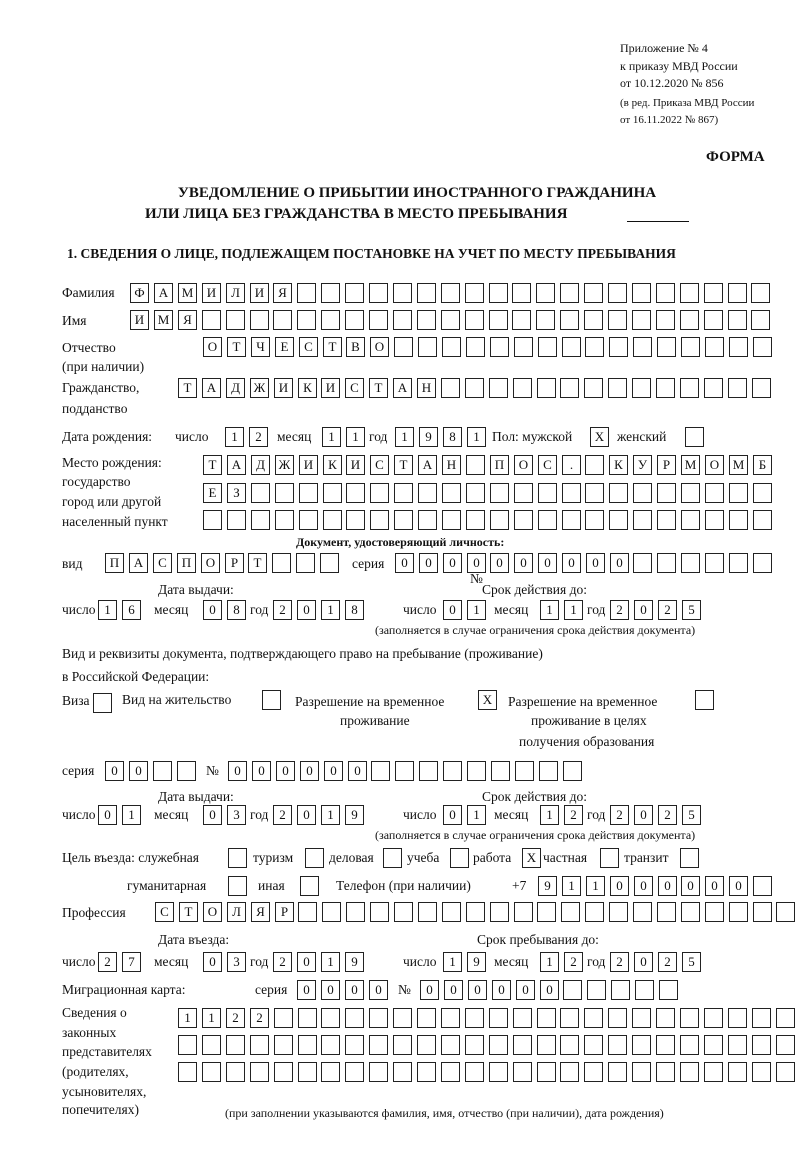 Image resolution: width=800 pixels, height=1163 pixels. Describe the element at coordinates (609, 858) in the screenshot. I see `purpose-private-checkbox` at that location.